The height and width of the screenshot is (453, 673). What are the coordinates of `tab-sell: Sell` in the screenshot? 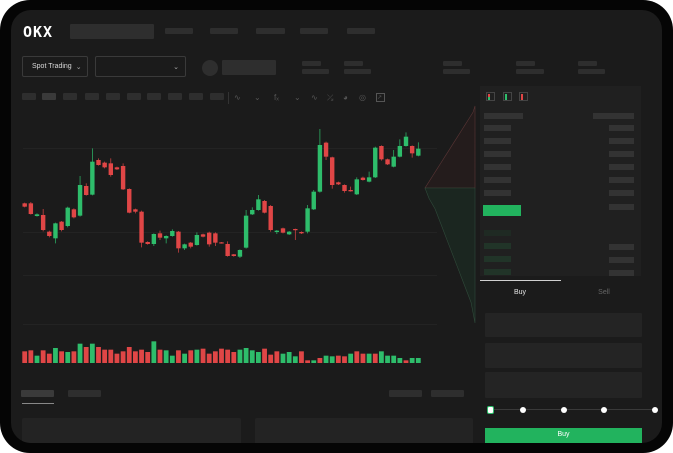 It's located at (604, 292).